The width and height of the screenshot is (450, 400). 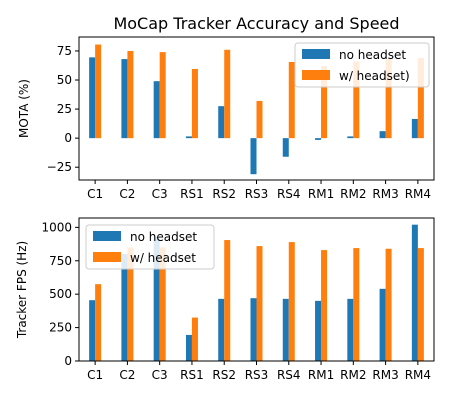 What do you see at coordinates (291, 301) in the screenshot?
I see `bar-w-headset-rs4` at bounding box center [291, 301].